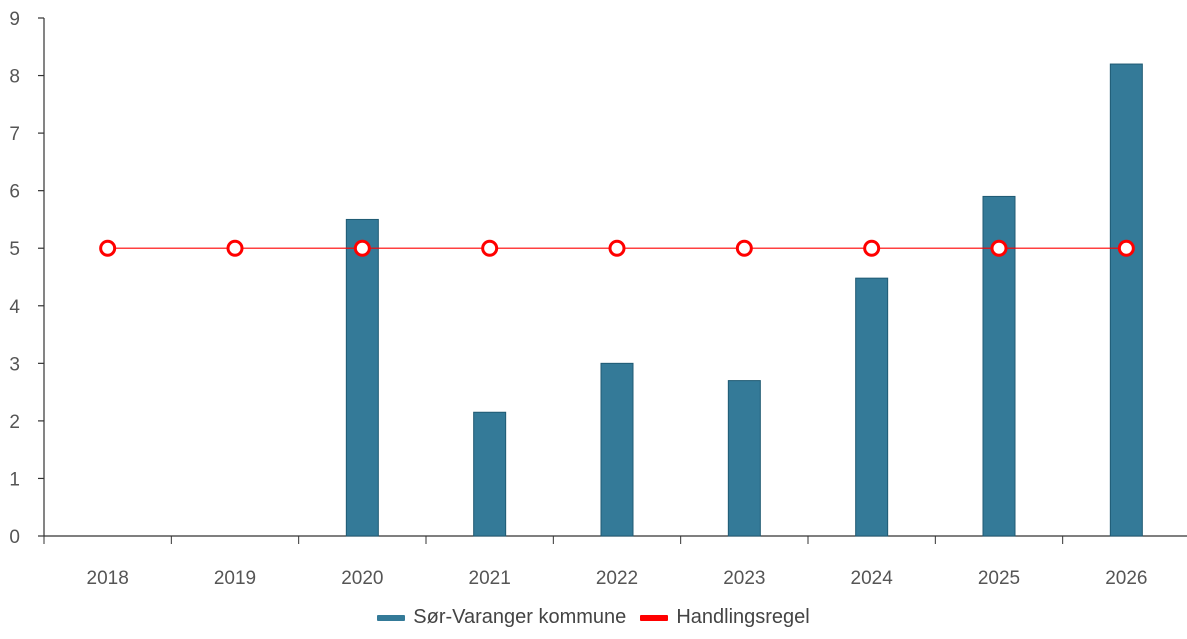 This screenshot has height=639, width=1187. Describe the element at coordinates (108, 578) in the screenshot. I see `x-tick-label: 2018` at that location.